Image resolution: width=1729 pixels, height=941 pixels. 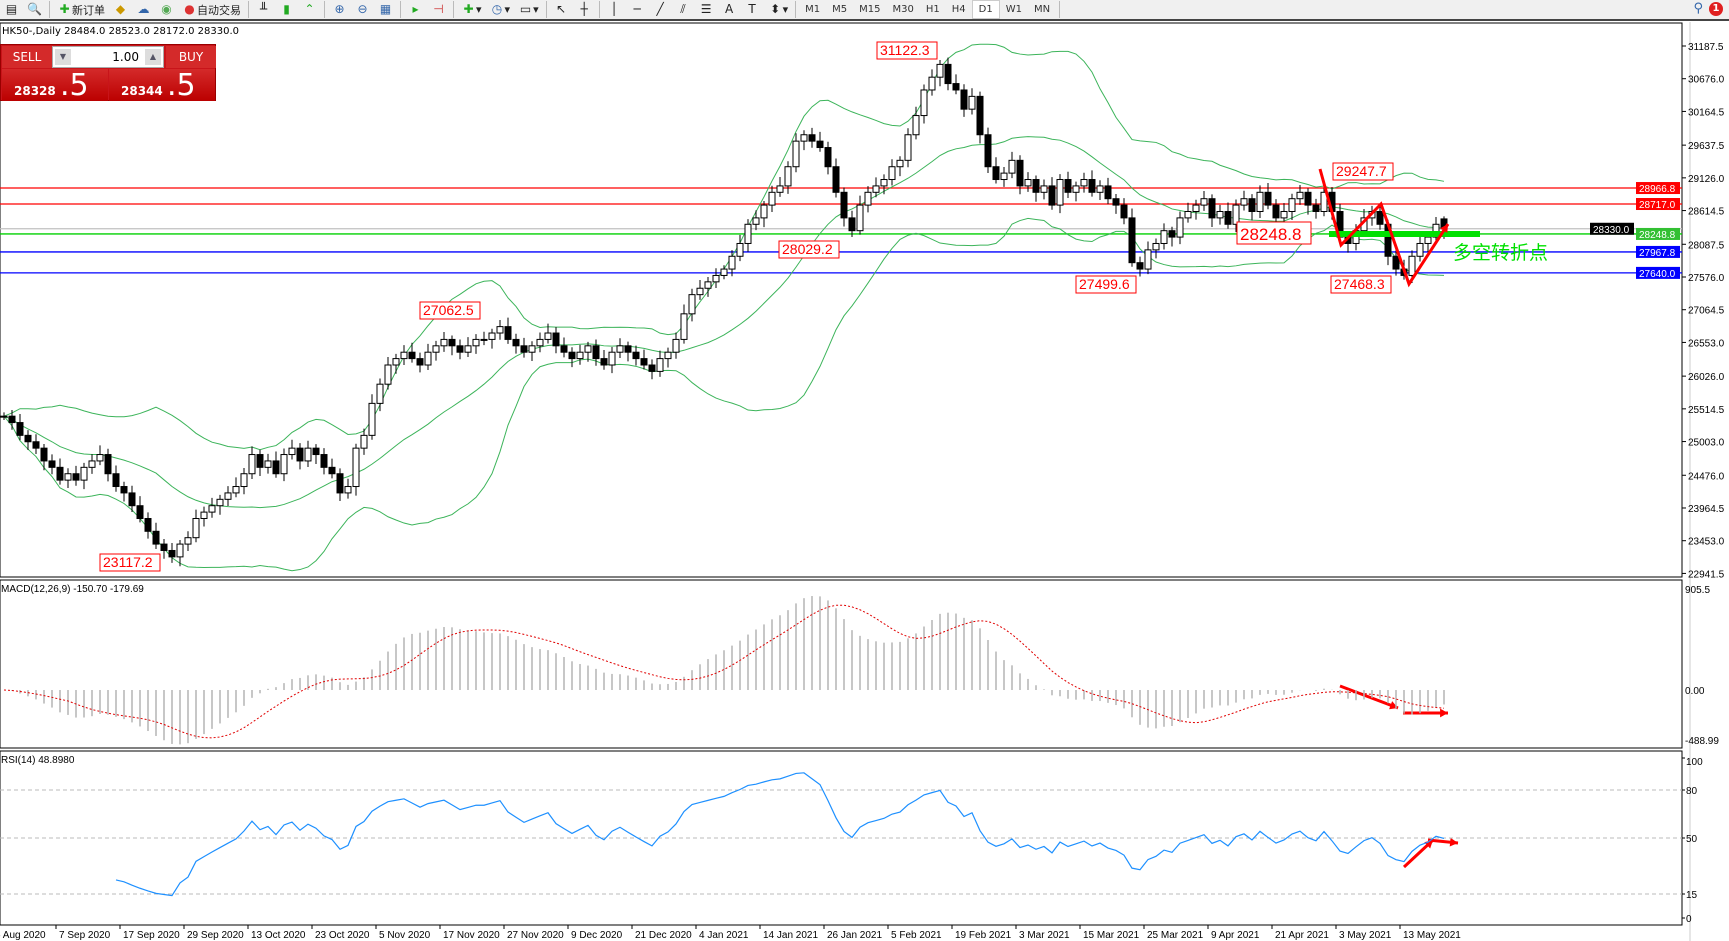 I want to click on timeframe-mn: MN, so click(x=1042, y=9).